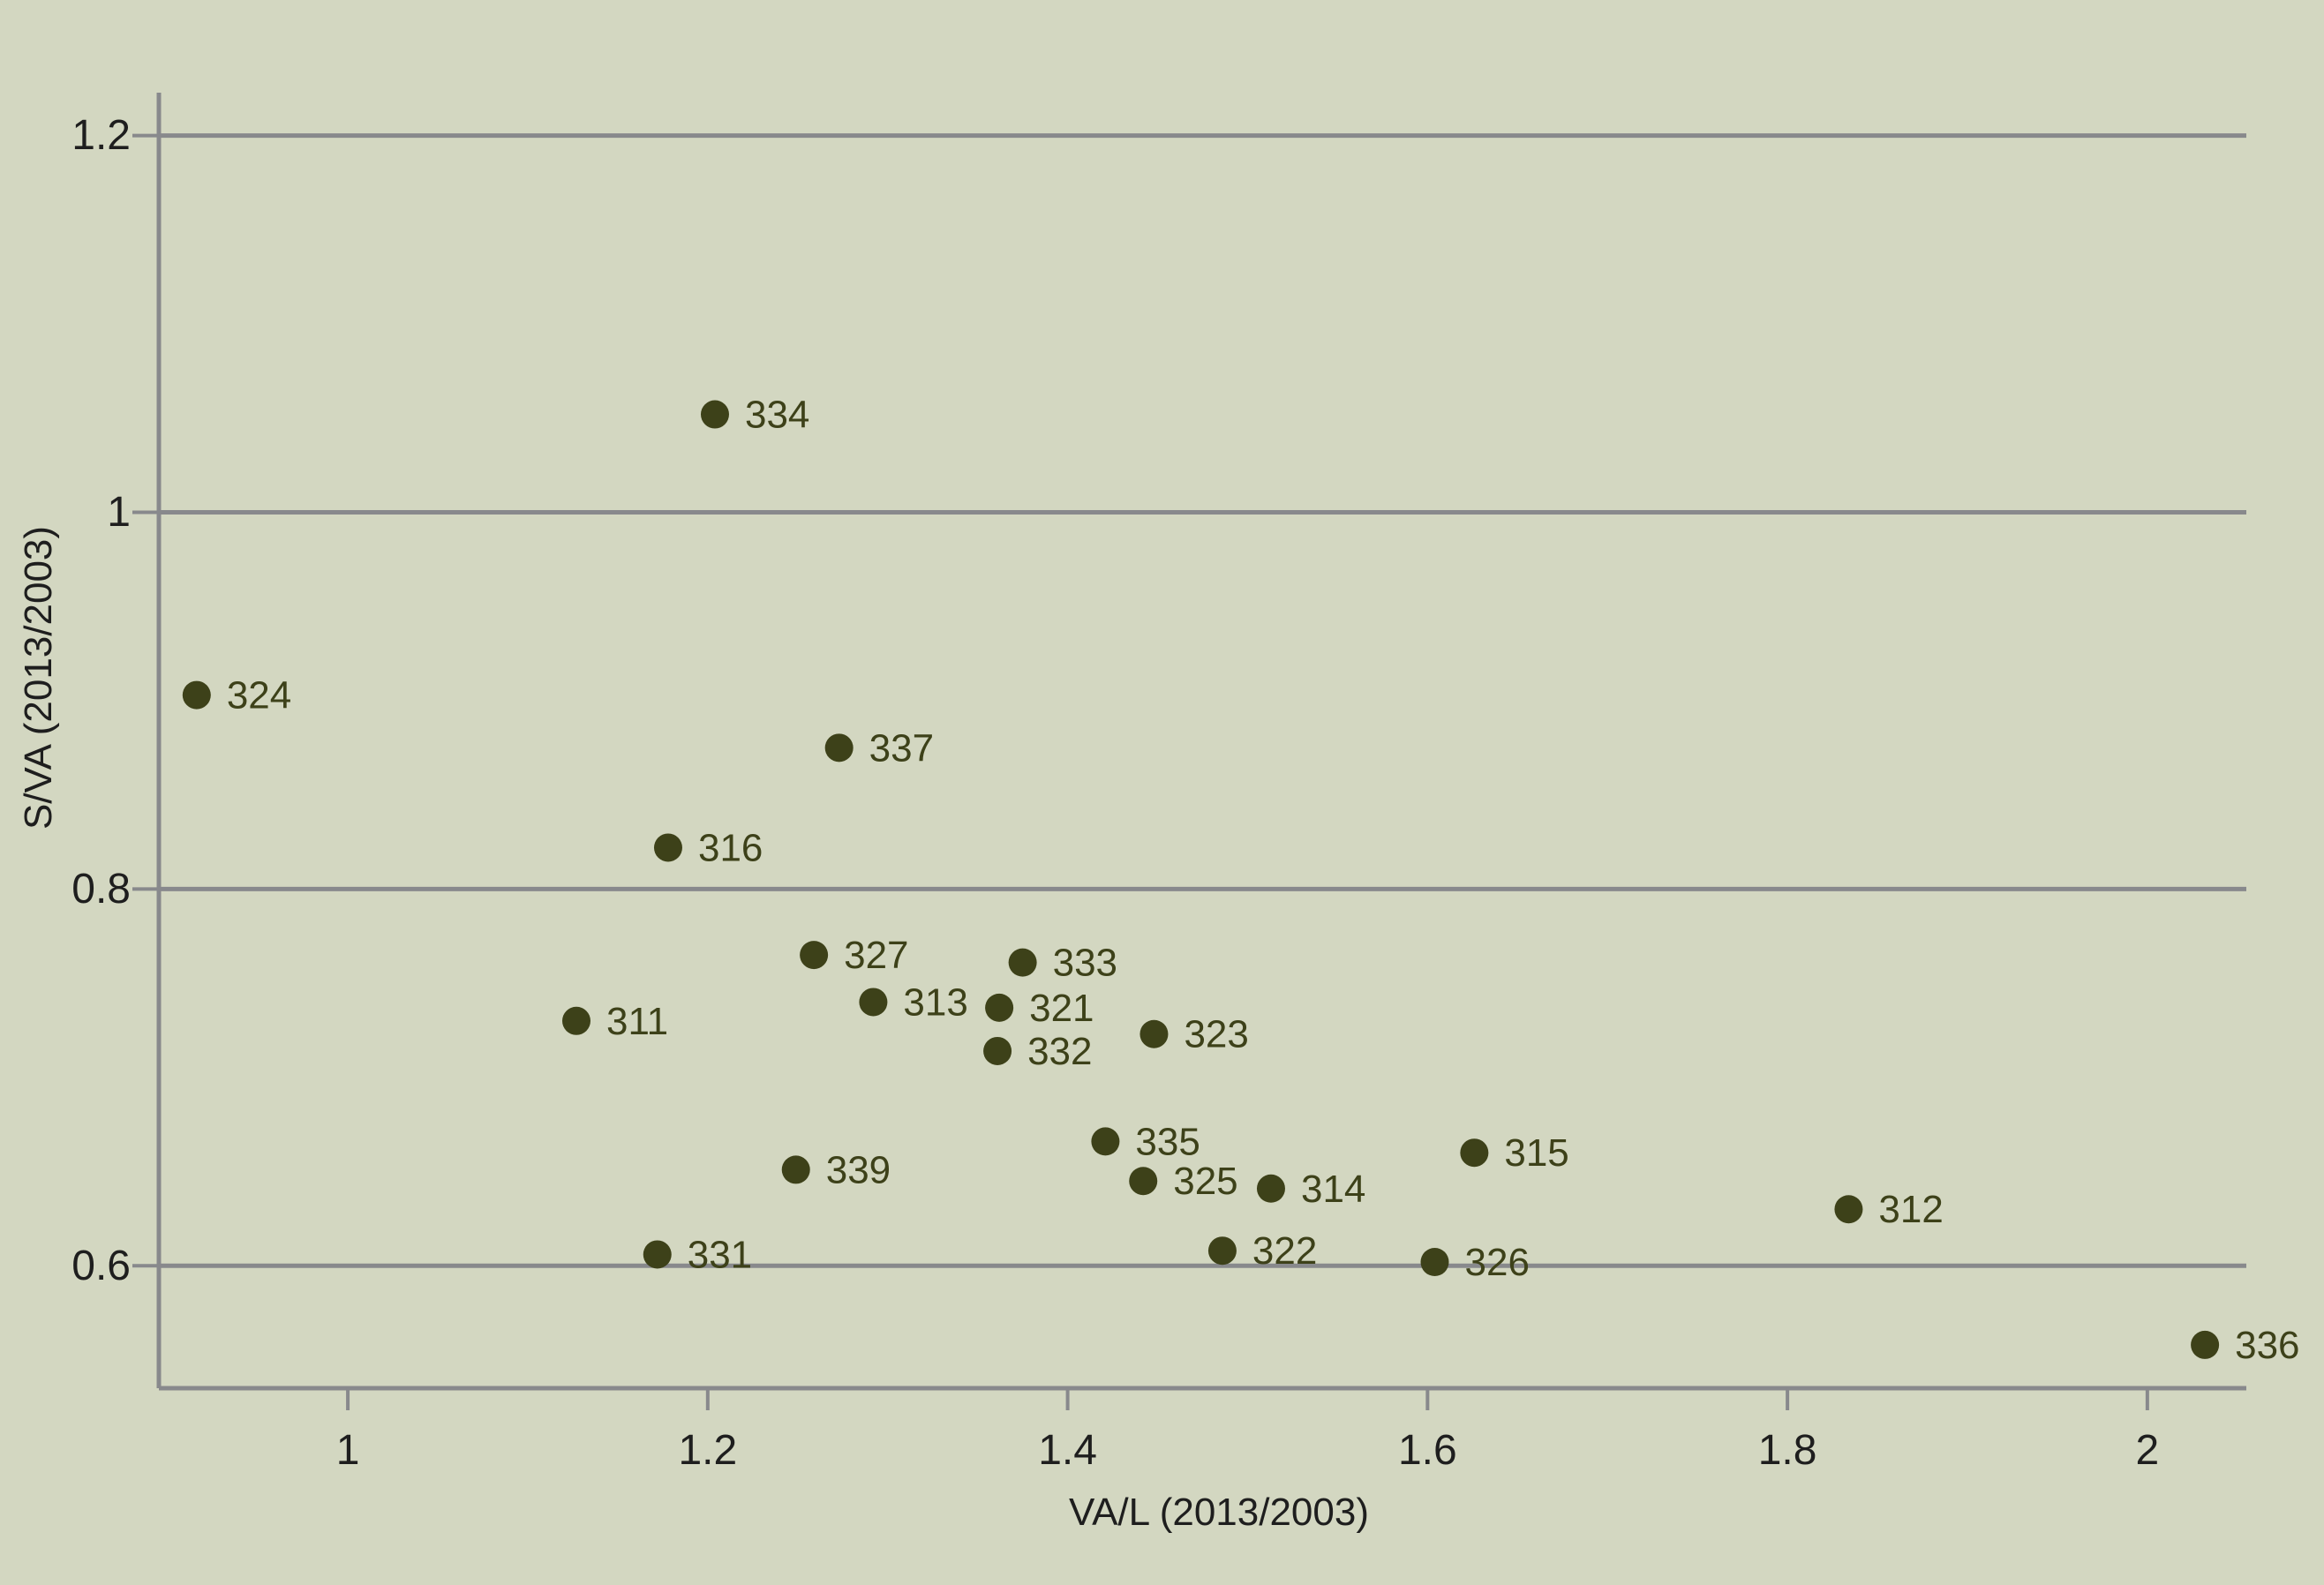 Image resolution: width=2324 pixels, height=1585 pixels. Describe the element at coordinates (1059, 1052) in the screenshot. I see `data-point-label-332: 332` at that location.